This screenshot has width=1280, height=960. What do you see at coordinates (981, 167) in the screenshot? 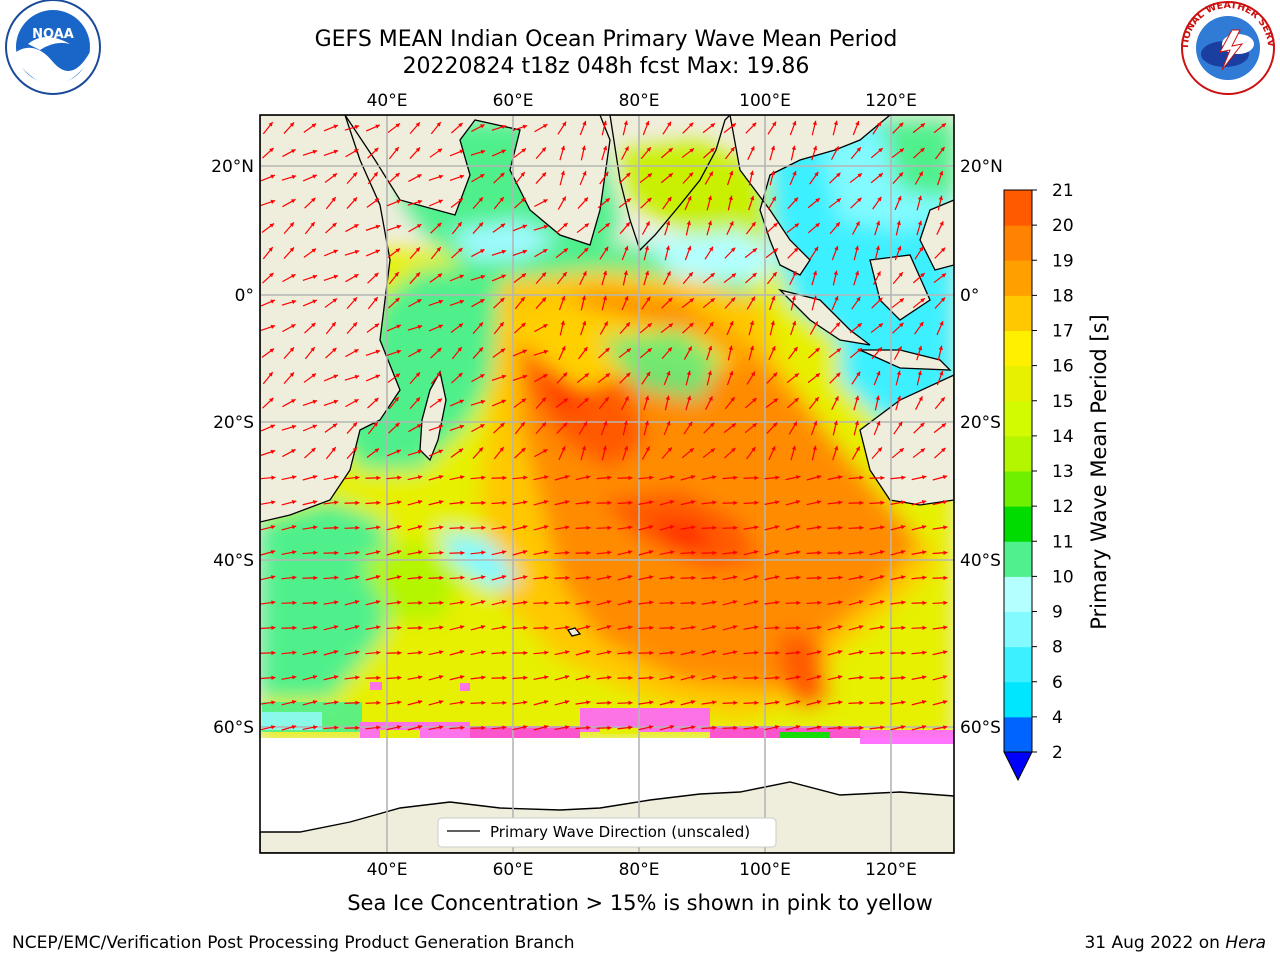
I see `lat-label-right: 20°N` at bounding box center [981, 167].